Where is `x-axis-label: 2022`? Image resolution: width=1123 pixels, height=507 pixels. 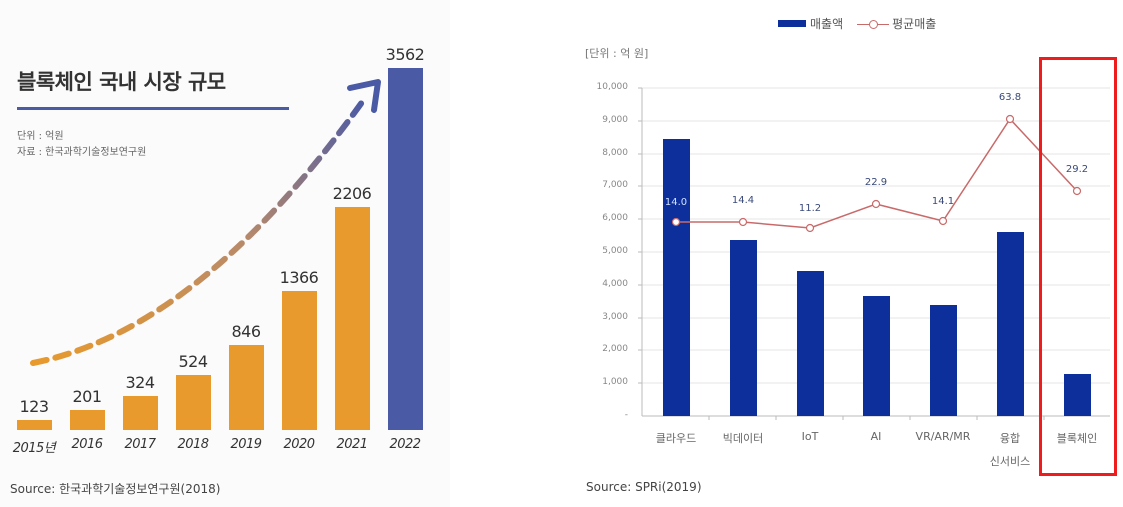 x-axis-label: 2022 is located at coordinates (405, 444).